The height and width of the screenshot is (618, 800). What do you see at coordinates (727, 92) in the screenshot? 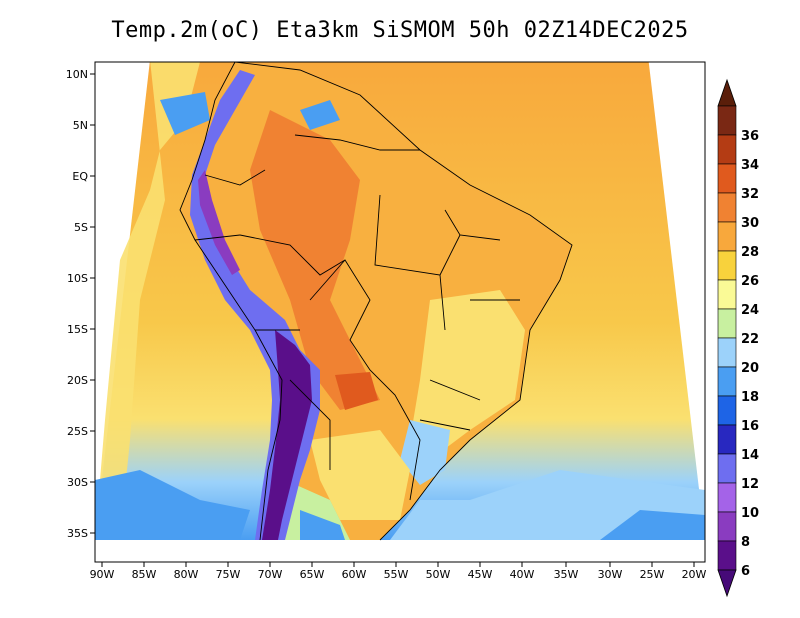
I see `colorbar-top-arrow` at bounding box center [727, 92].